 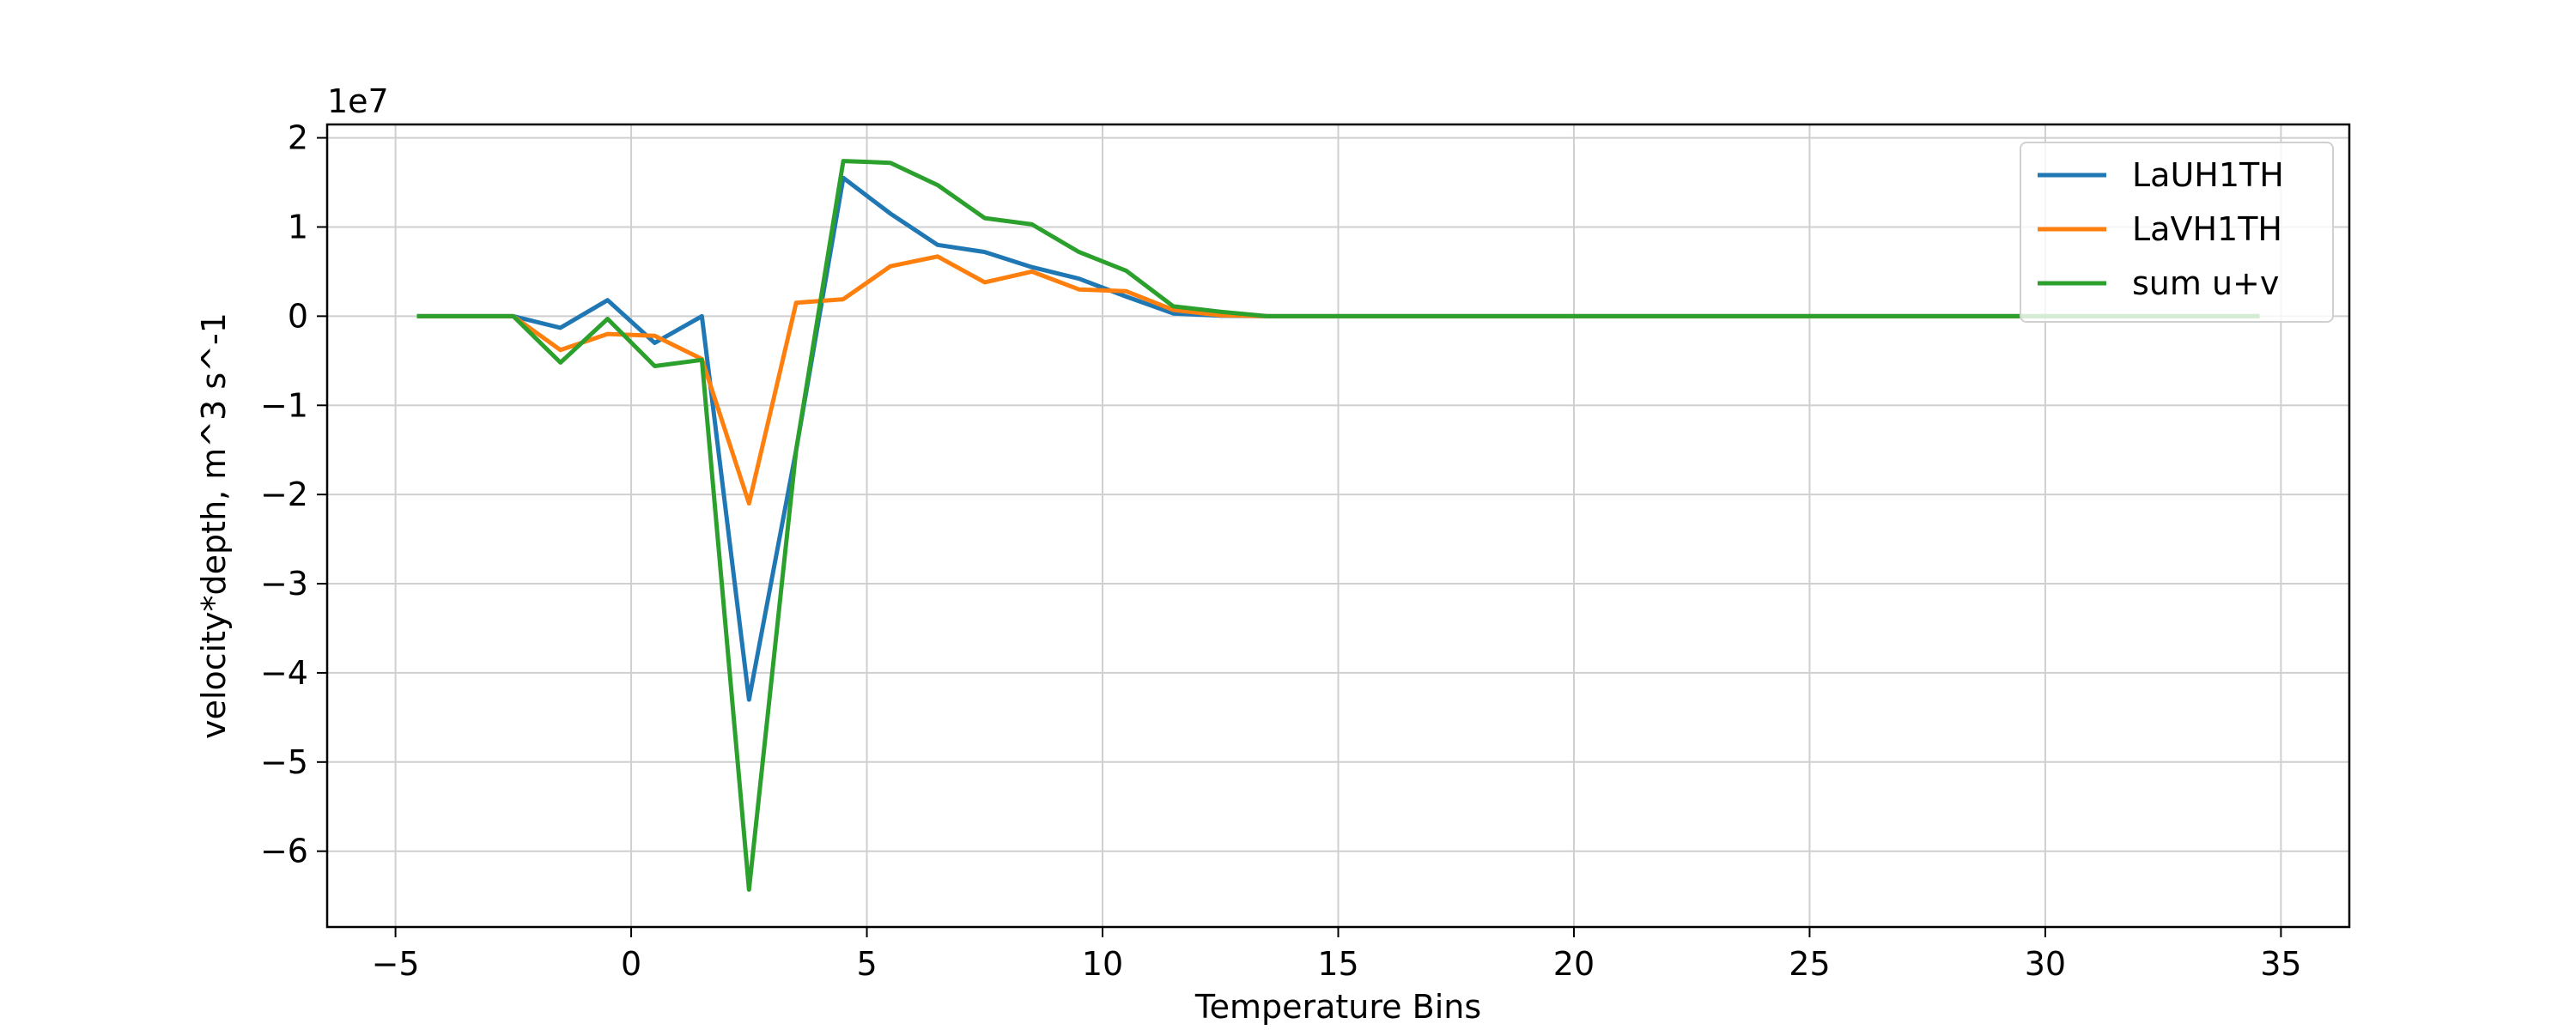 What do you see at coordinates (298, 138) in the screenshot?
I see `y-tick-label: 2` at bounding box center [298, 138].